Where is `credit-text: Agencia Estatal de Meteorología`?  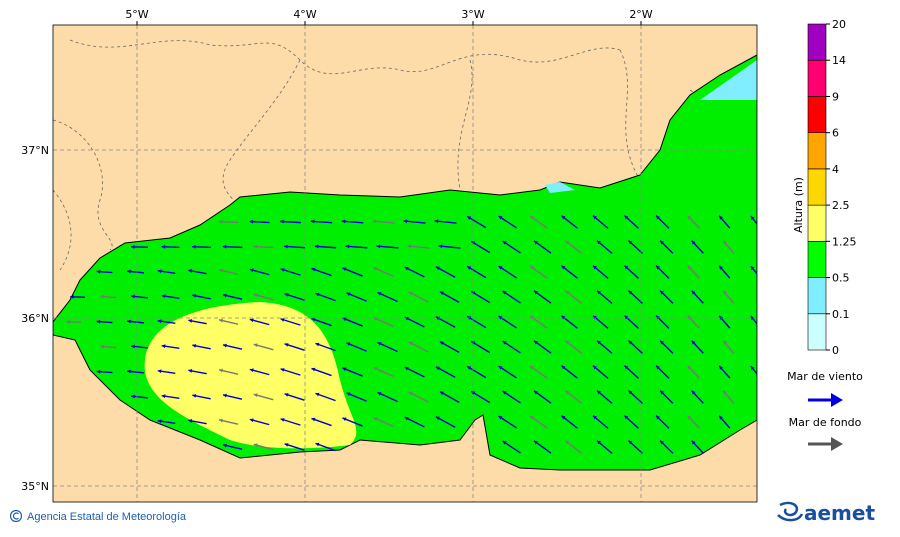 credit-text: Agencia Estatal de Meteorología is located at coordinates (107, 517).